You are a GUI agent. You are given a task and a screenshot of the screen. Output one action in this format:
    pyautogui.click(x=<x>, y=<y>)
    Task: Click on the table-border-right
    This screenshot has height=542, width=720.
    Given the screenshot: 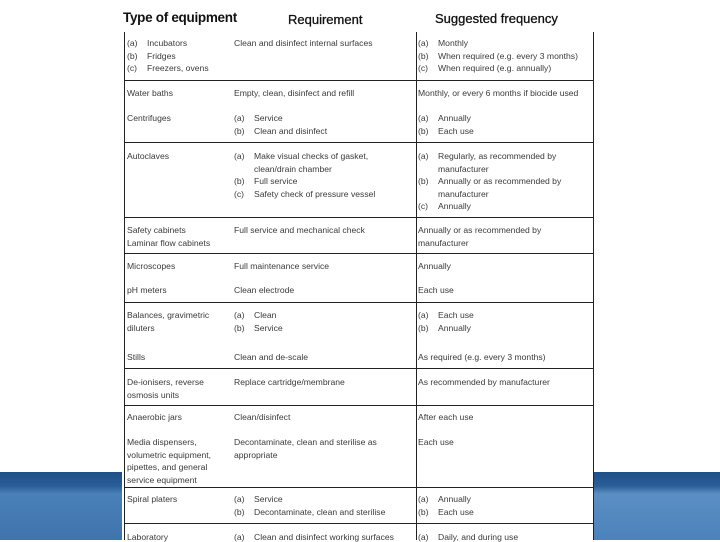 What is the action you would take?
    pyautogui.click(x=593, y=286)
    